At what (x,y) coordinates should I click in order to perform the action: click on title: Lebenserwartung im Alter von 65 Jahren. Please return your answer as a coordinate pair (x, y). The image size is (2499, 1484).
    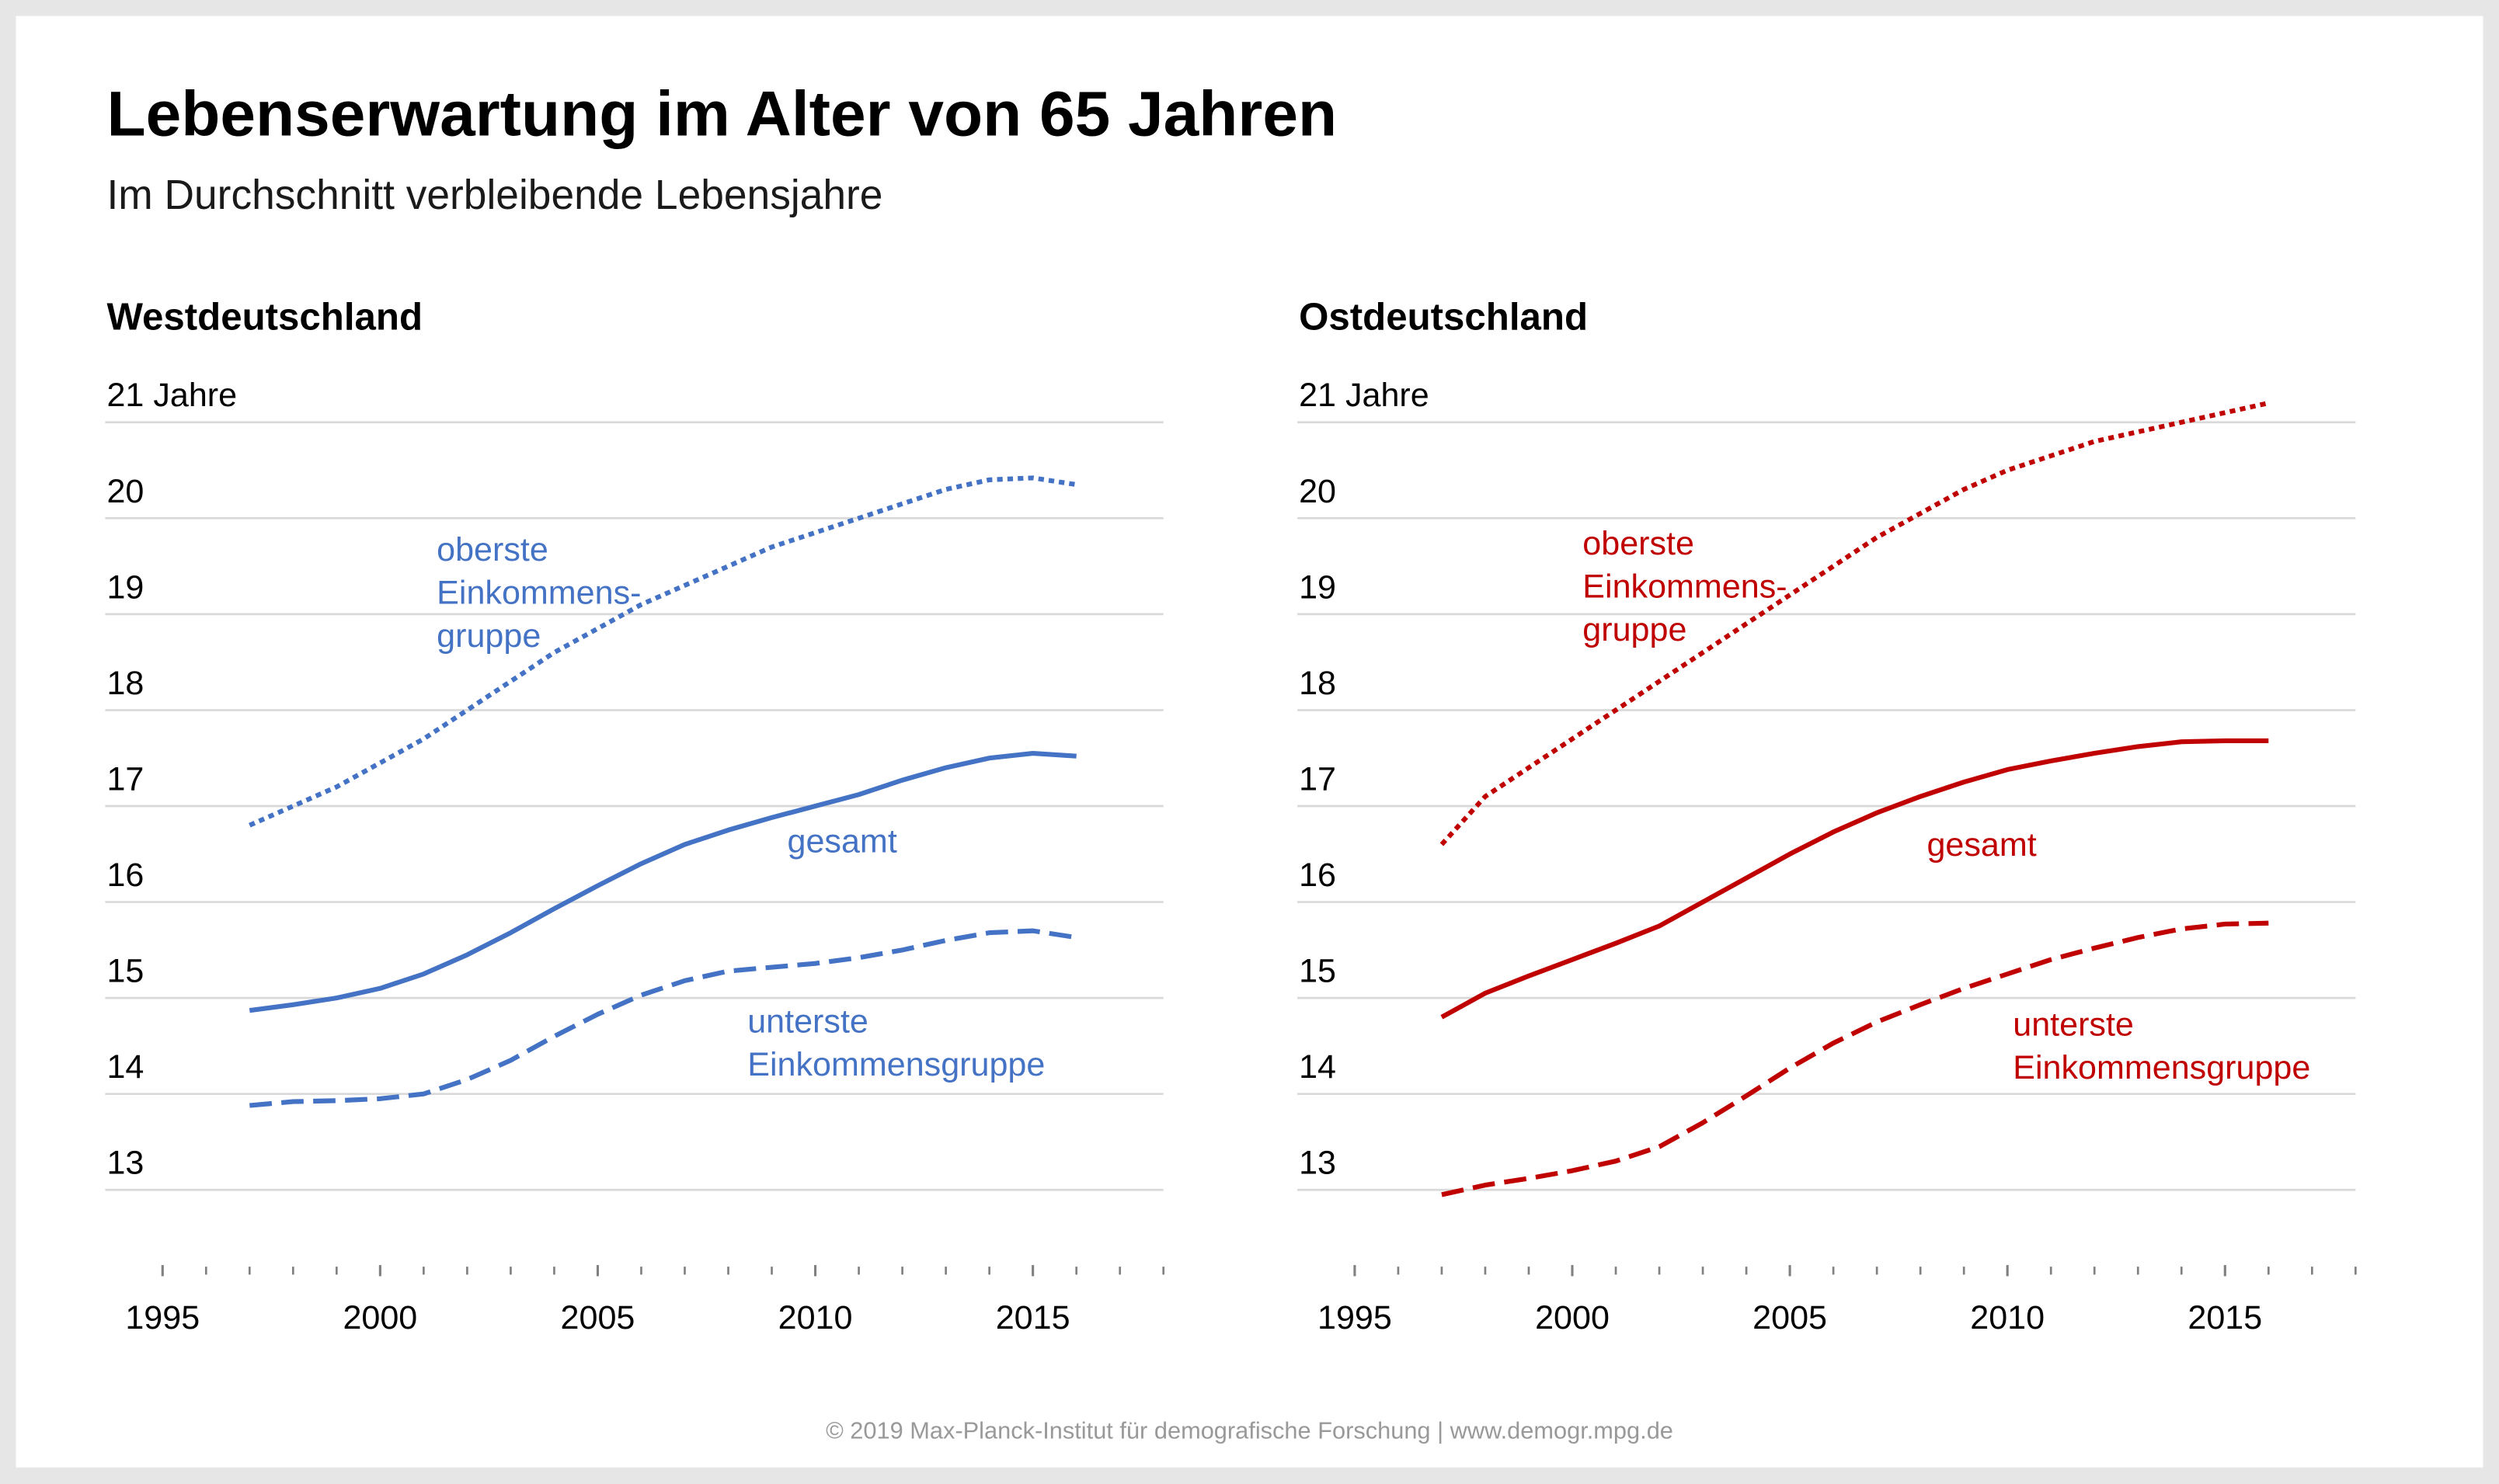
    Looking at the image, I should click on (721, 114).